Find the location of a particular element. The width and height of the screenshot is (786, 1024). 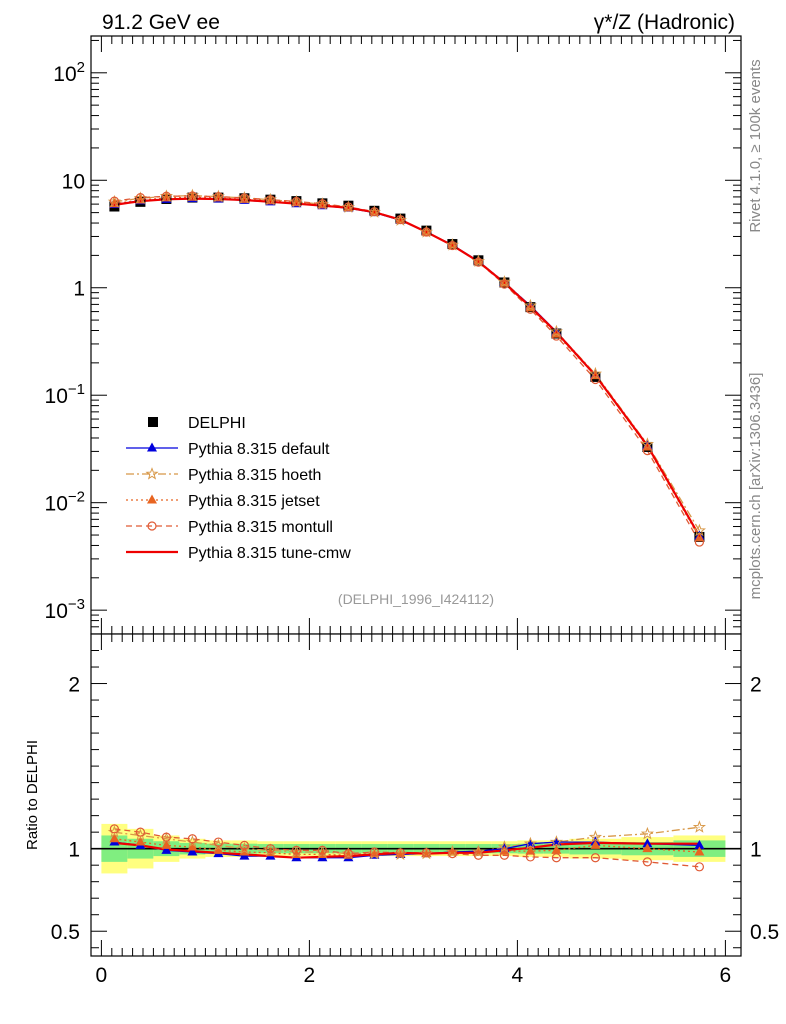

ratio-y-tick-label-right: 0.5 is located at coordinates (764, 932).